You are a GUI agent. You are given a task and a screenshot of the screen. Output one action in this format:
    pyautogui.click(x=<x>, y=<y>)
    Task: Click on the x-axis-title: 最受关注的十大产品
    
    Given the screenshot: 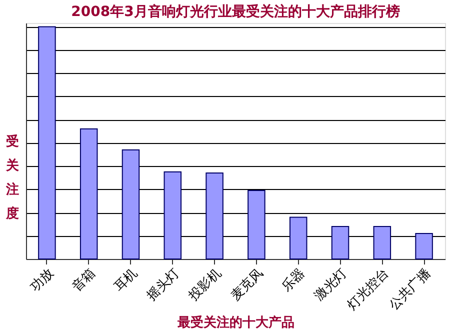 What is the action you would take?
    pyautogui.click(x=235, y=322)
    